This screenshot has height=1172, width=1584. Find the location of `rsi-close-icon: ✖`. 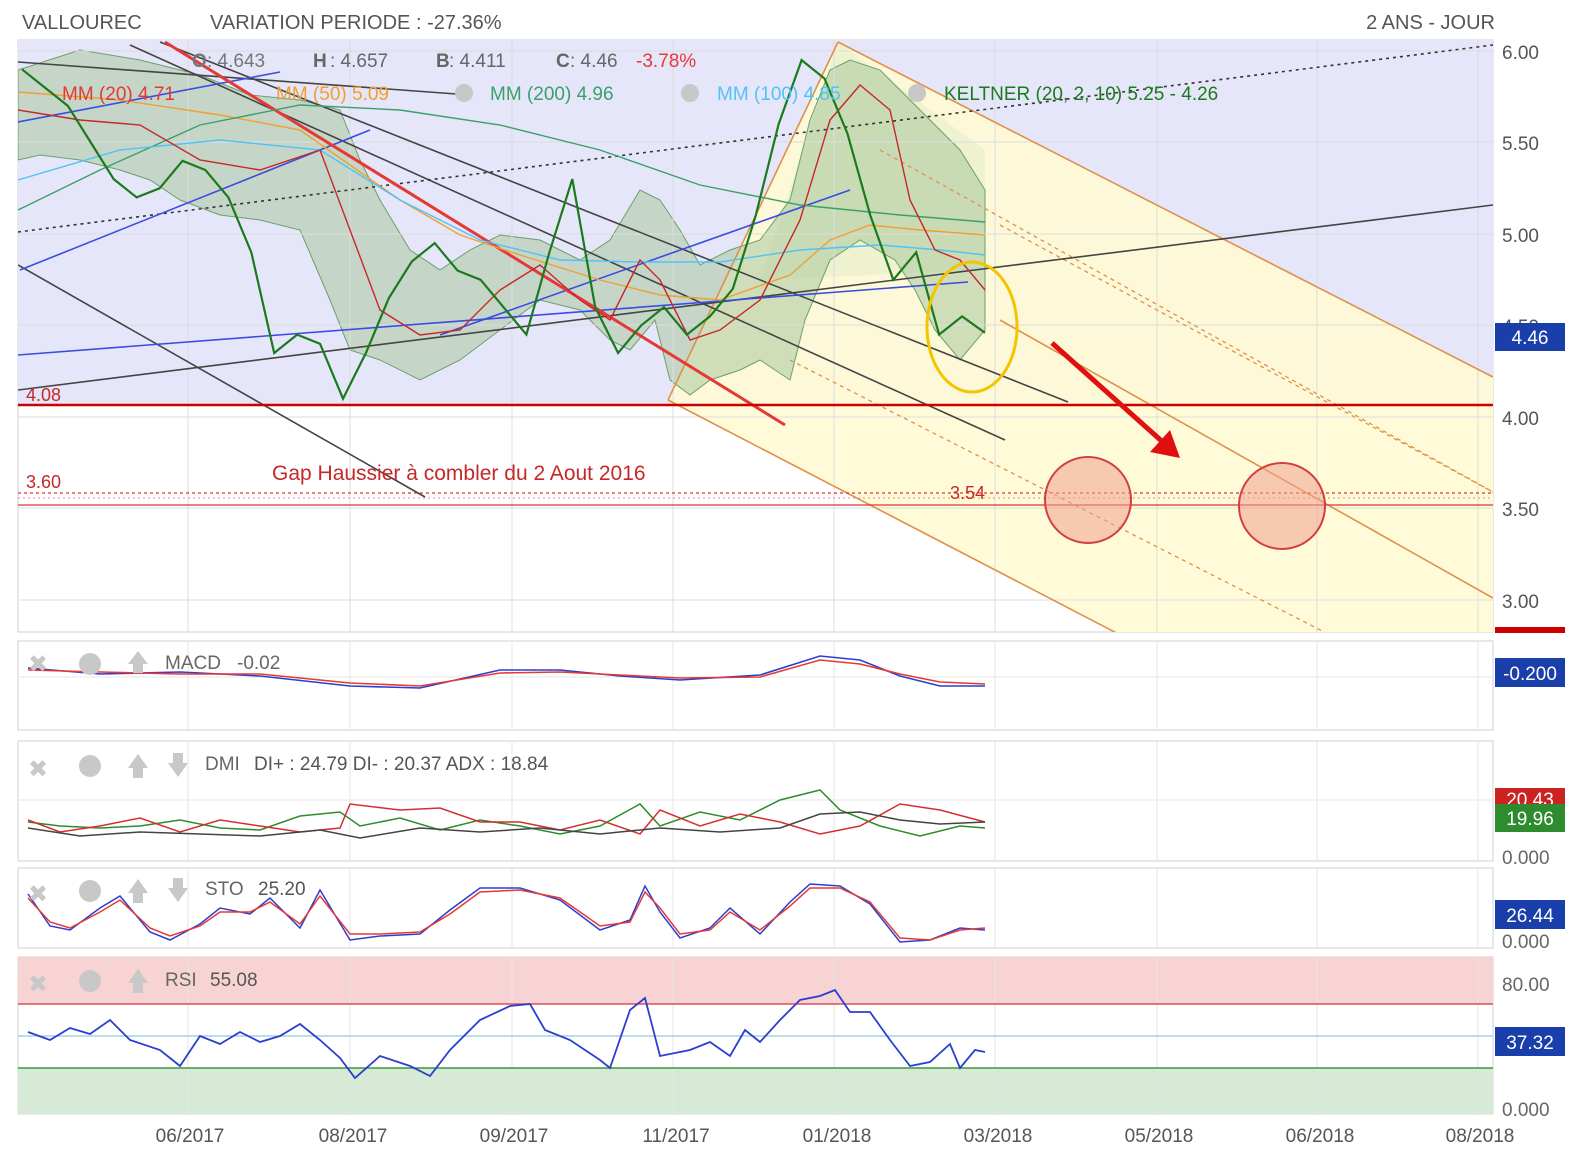

rsi-close-icon: ✖ is located at coordinates (38, 984).